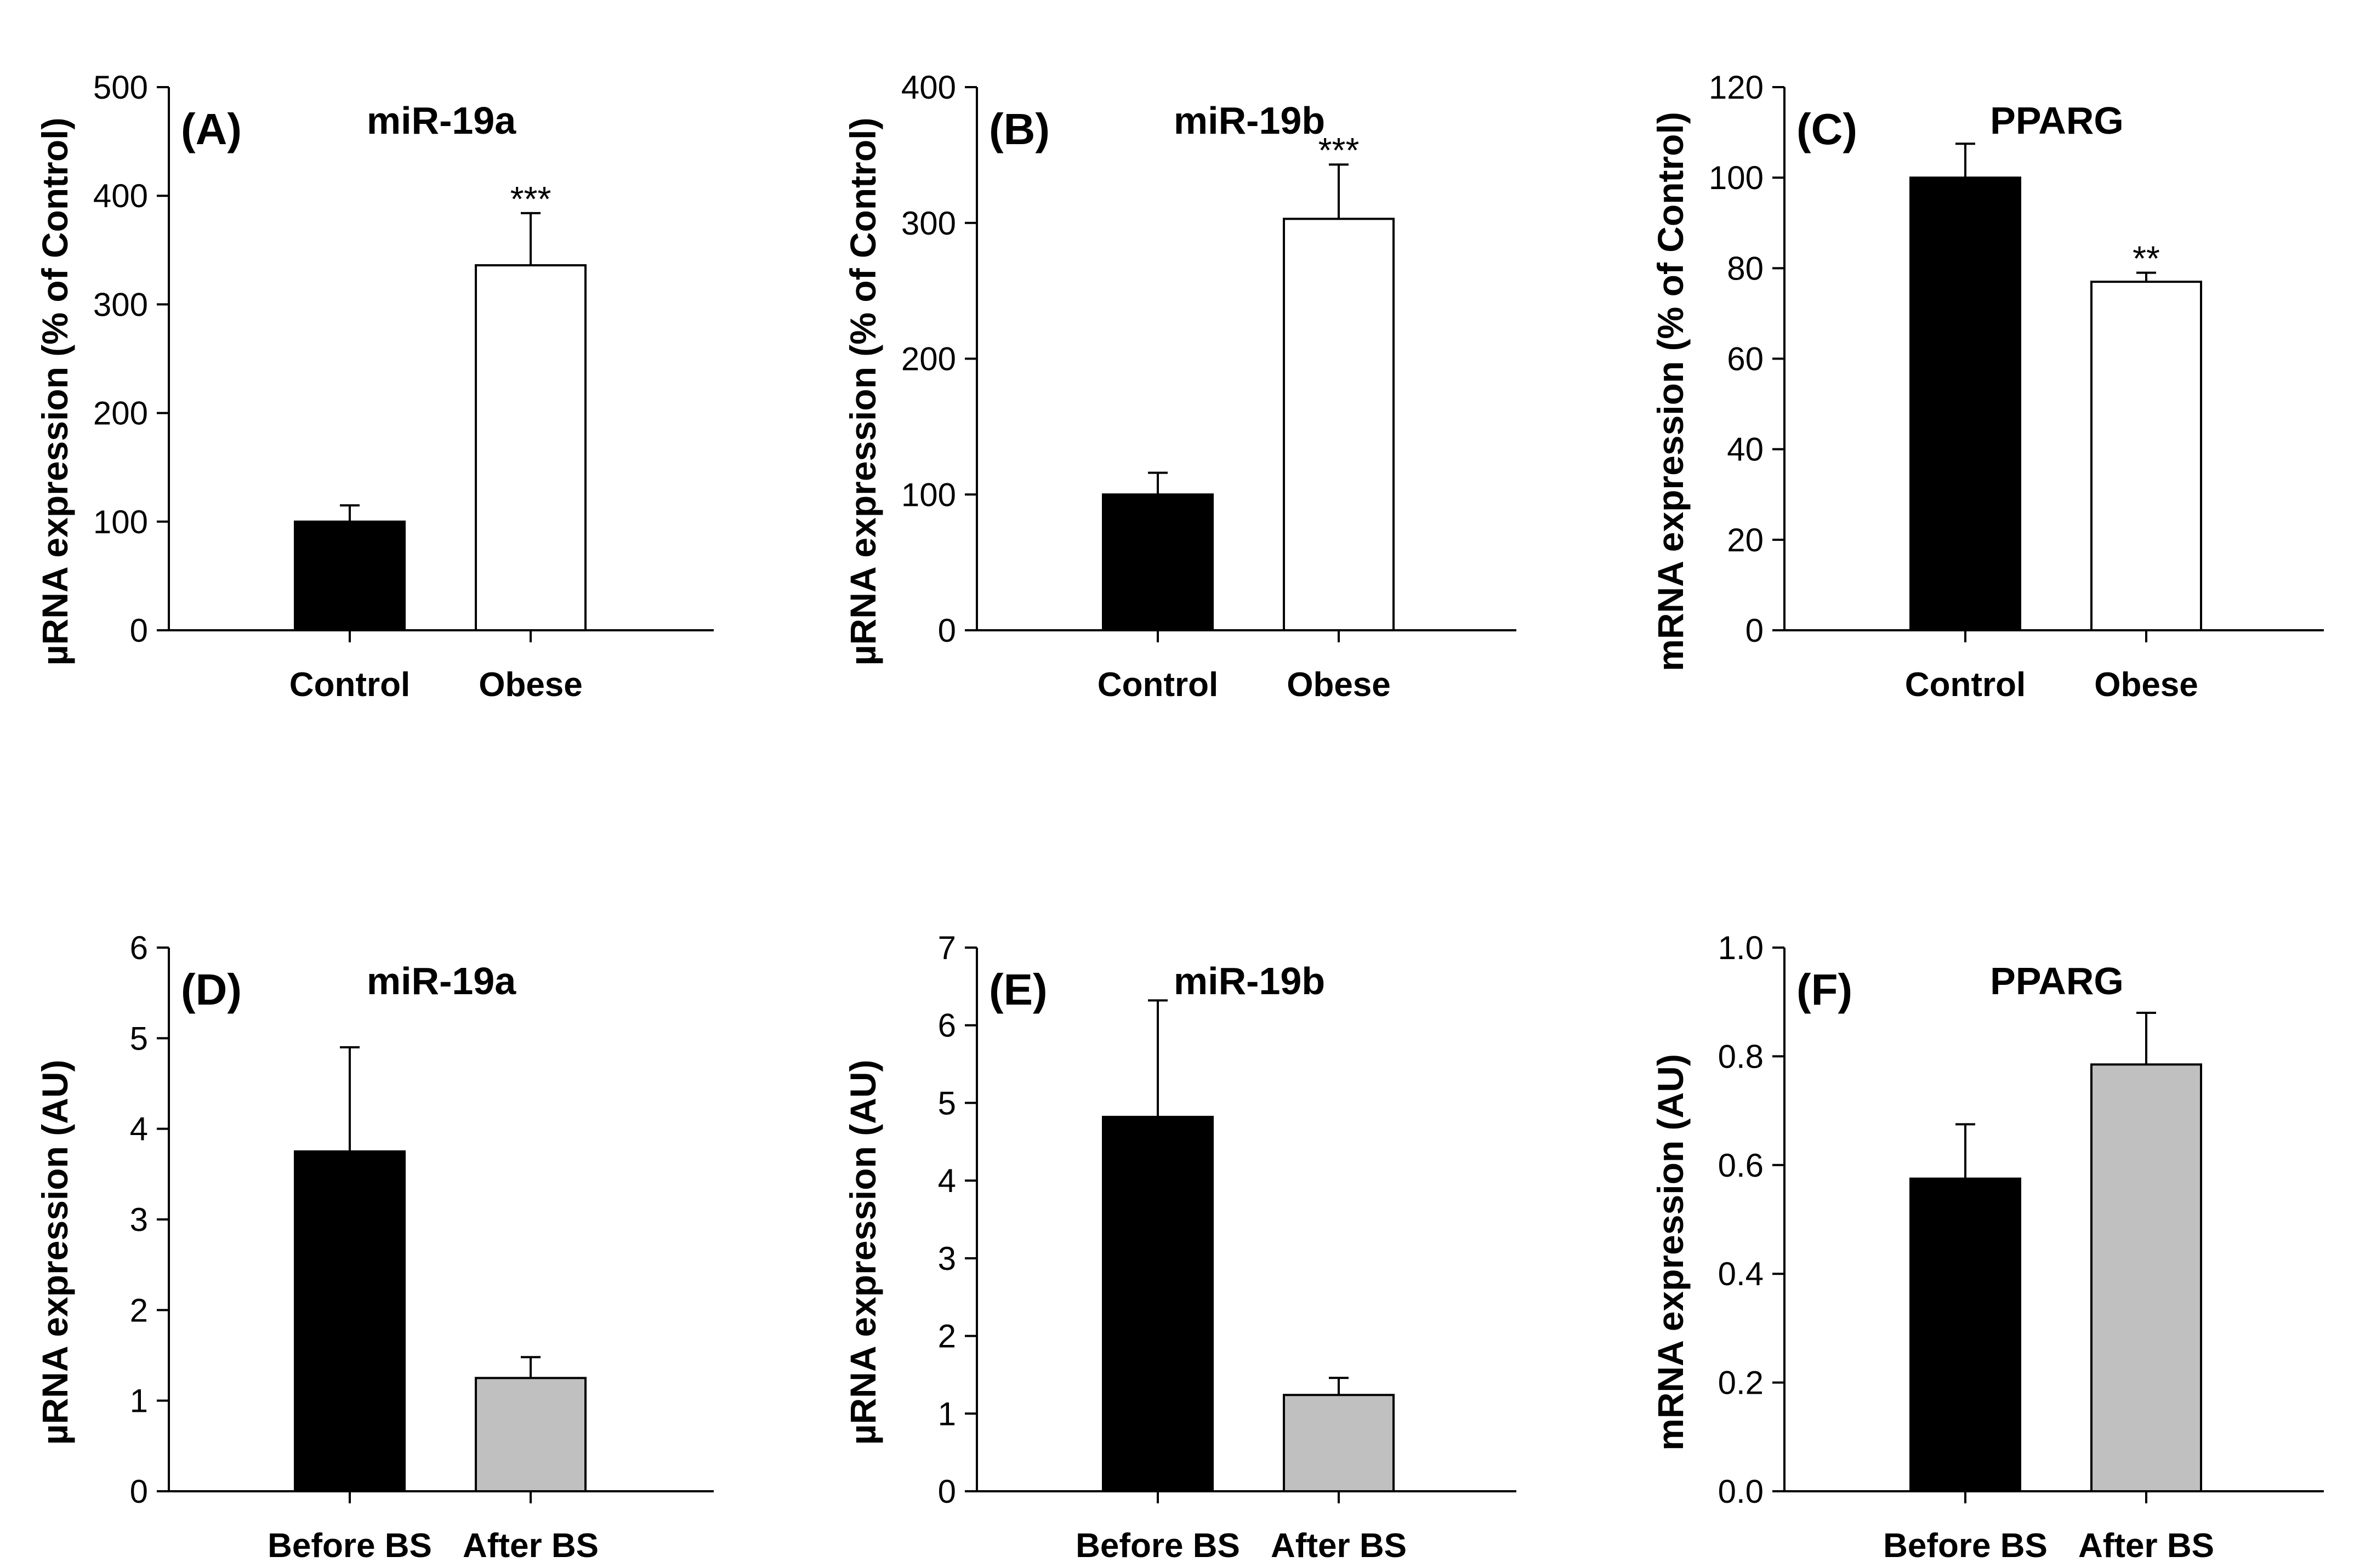 This screenshot has width=2354, height=1568. What do you see at coordinates (2146, 258) in the screenshot?
I see `significance-marker: **` at bounding box center [2146, 258].